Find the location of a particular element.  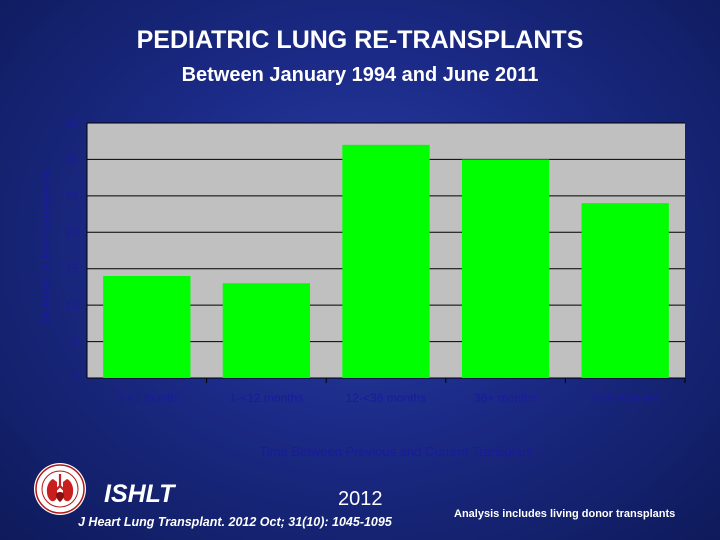

y-tick-label: 25 is located at coordinates (73, 196).